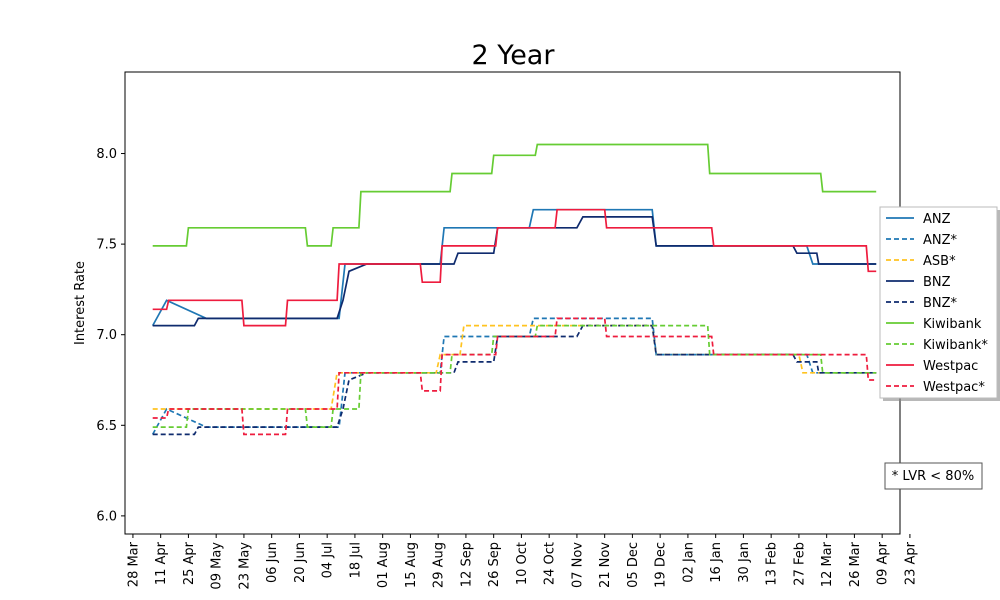 Image resolution: width=1000 pixels, height=600 pixels. What do you see at coordinates (910, 563) in the screenshot?
I see `x-tick-label-28: 23 Apr` at bounding box center [910, 563].